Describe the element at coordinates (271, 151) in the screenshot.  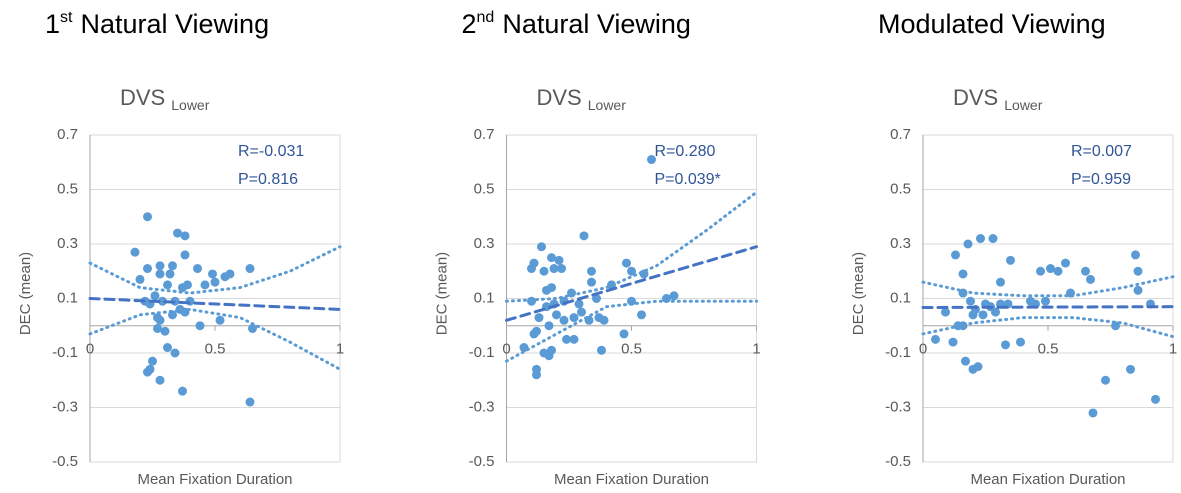
I see `annotation: R=-0.031` at that location.